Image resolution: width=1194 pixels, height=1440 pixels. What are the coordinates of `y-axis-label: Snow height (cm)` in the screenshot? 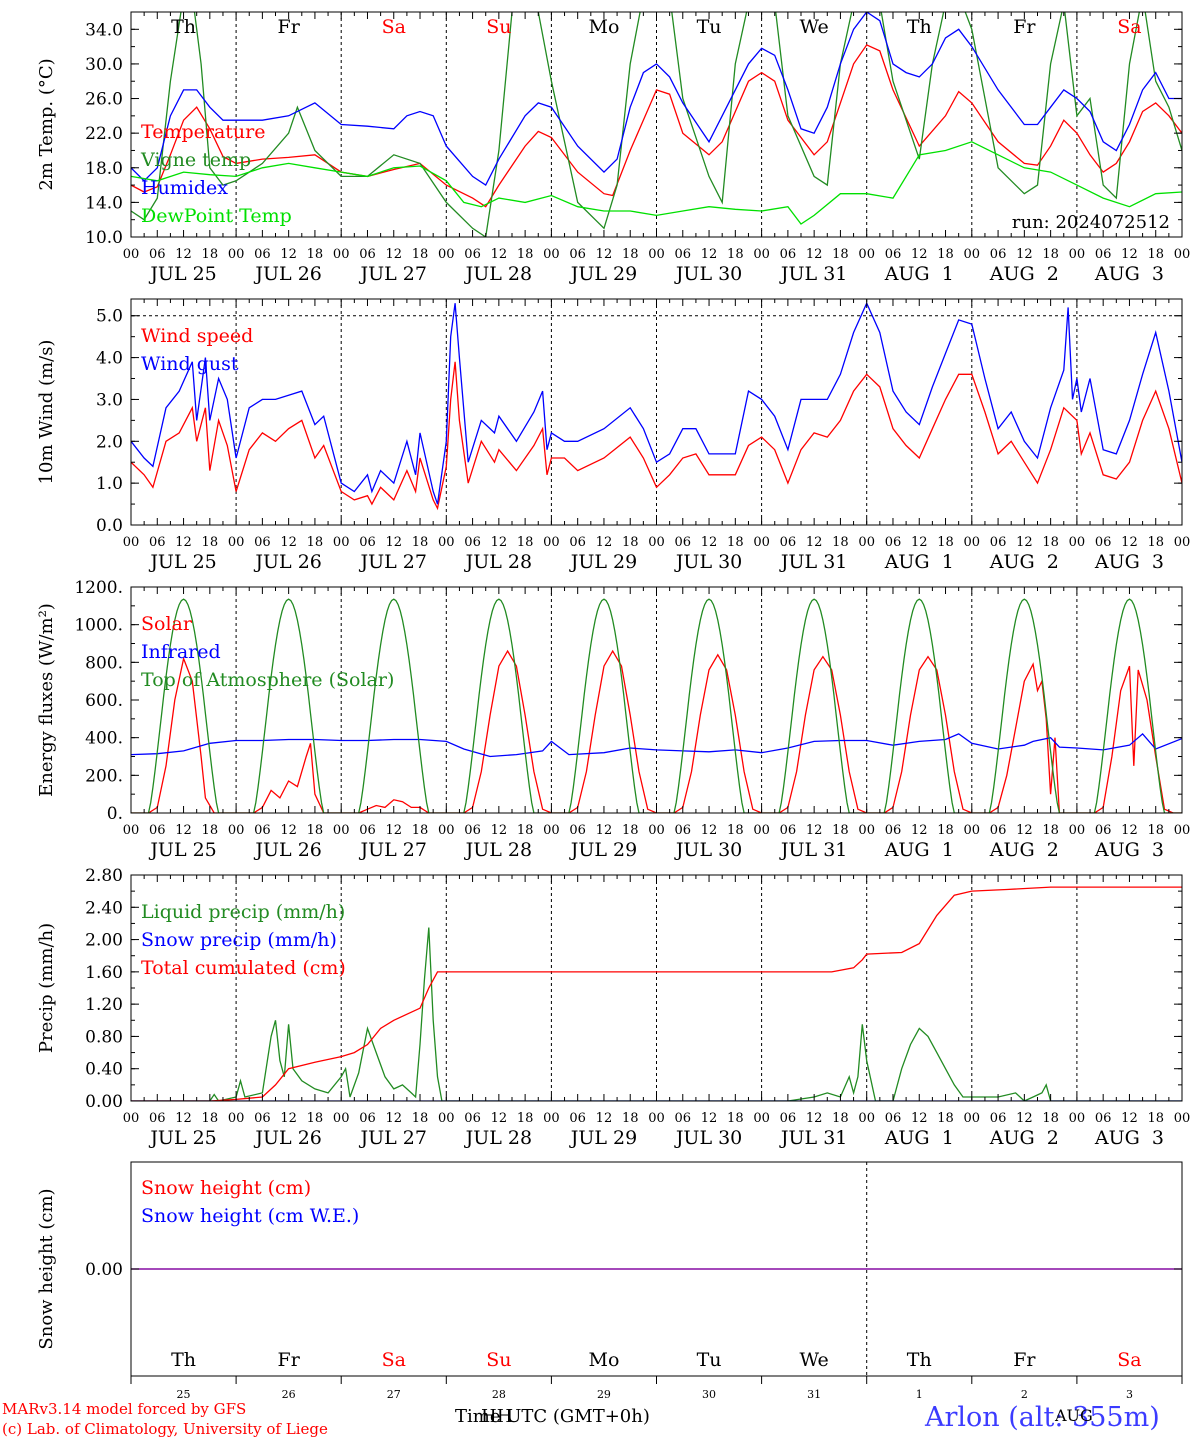 It's located at (46, 1268).